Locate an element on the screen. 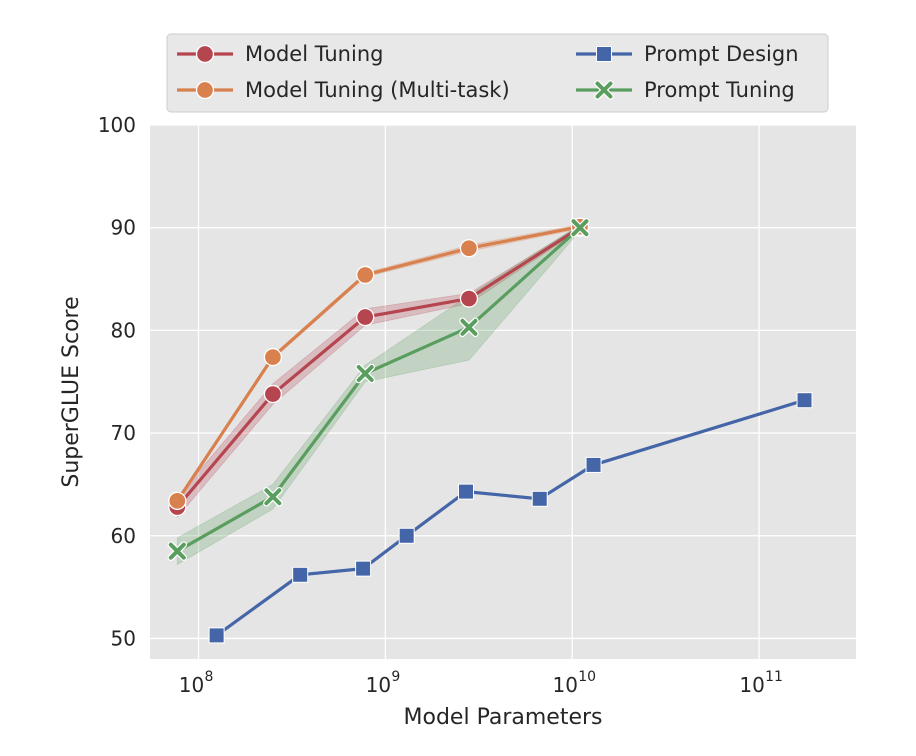  y-tick-label: 50 is located at coordinates (123, 638).